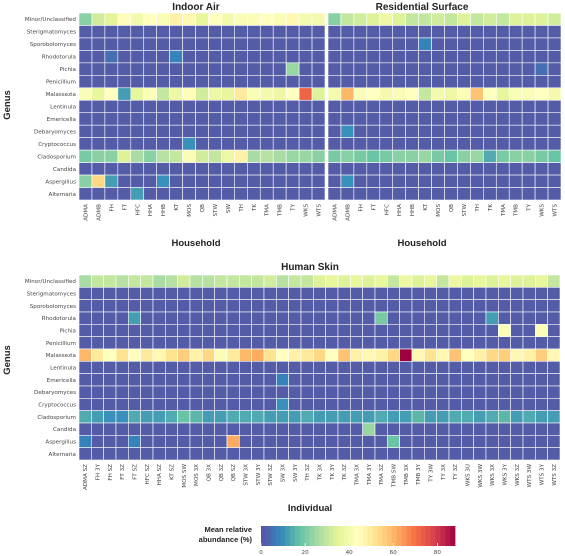 Image resolution: width=565 pixels, height=556 pixels. I want to click on x-tick-label: TH 3Z, so click(308, 473).